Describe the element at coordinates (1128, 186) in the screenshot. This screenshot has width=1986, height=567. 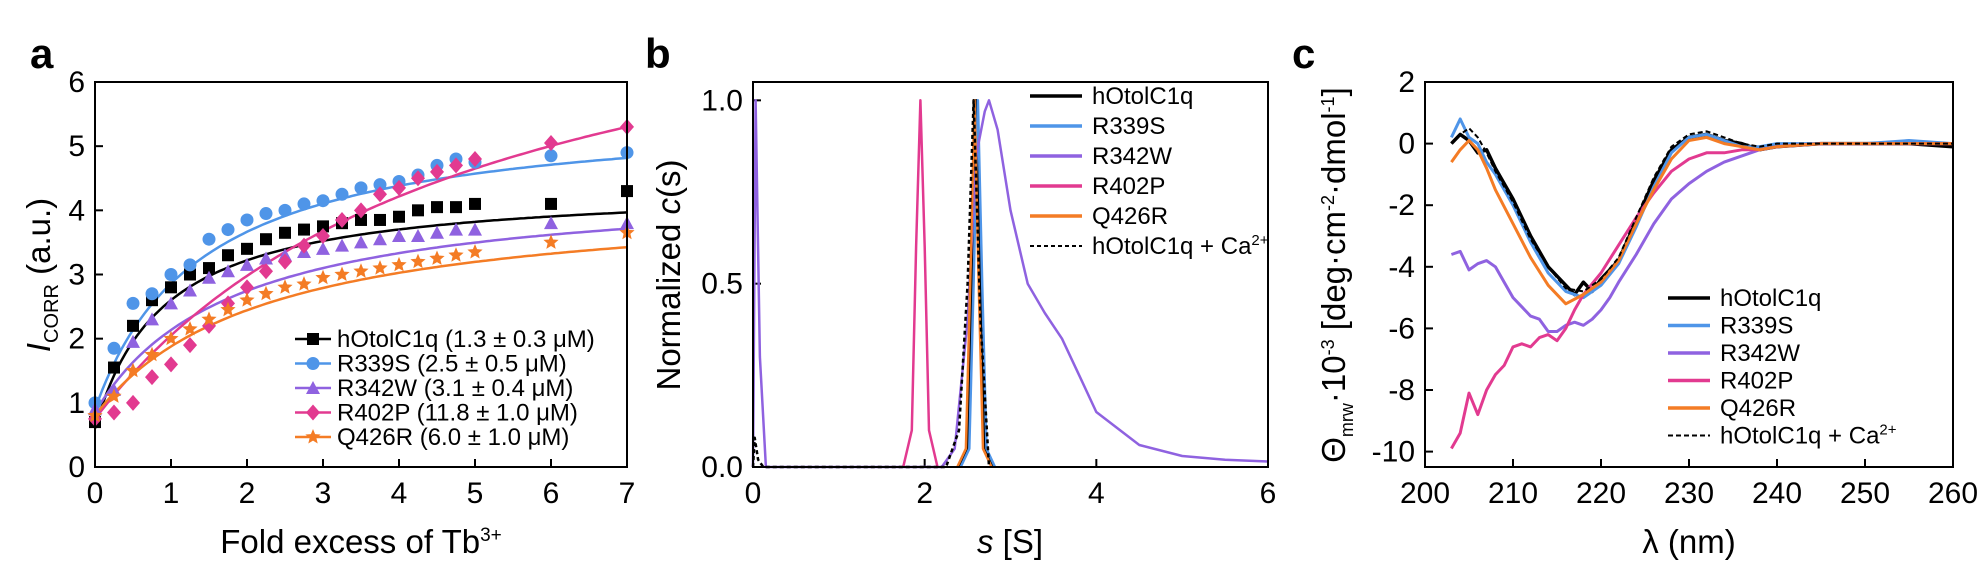
I see `b-legend-text-r402p: R402P` at that location.